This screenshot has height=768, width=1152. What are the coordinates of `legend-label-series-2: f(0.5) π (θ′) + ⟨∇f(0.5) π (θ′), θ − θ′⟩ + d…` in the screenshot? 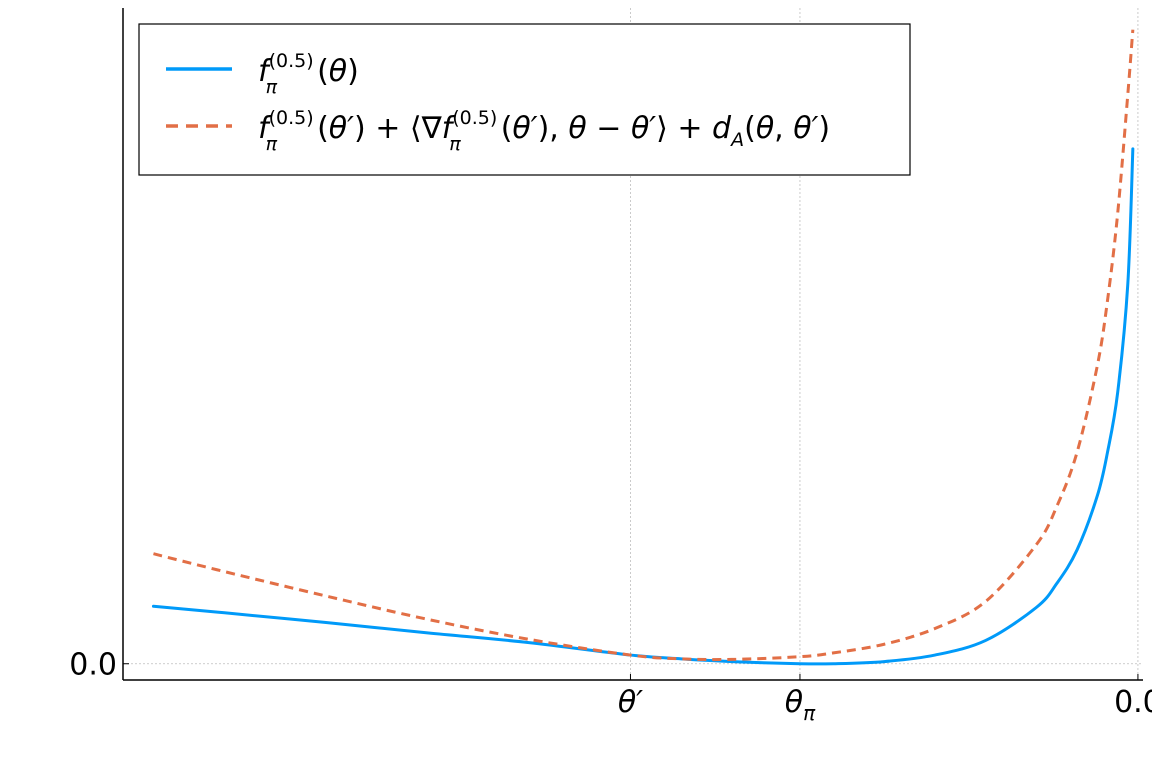 It's located at (544, 131).